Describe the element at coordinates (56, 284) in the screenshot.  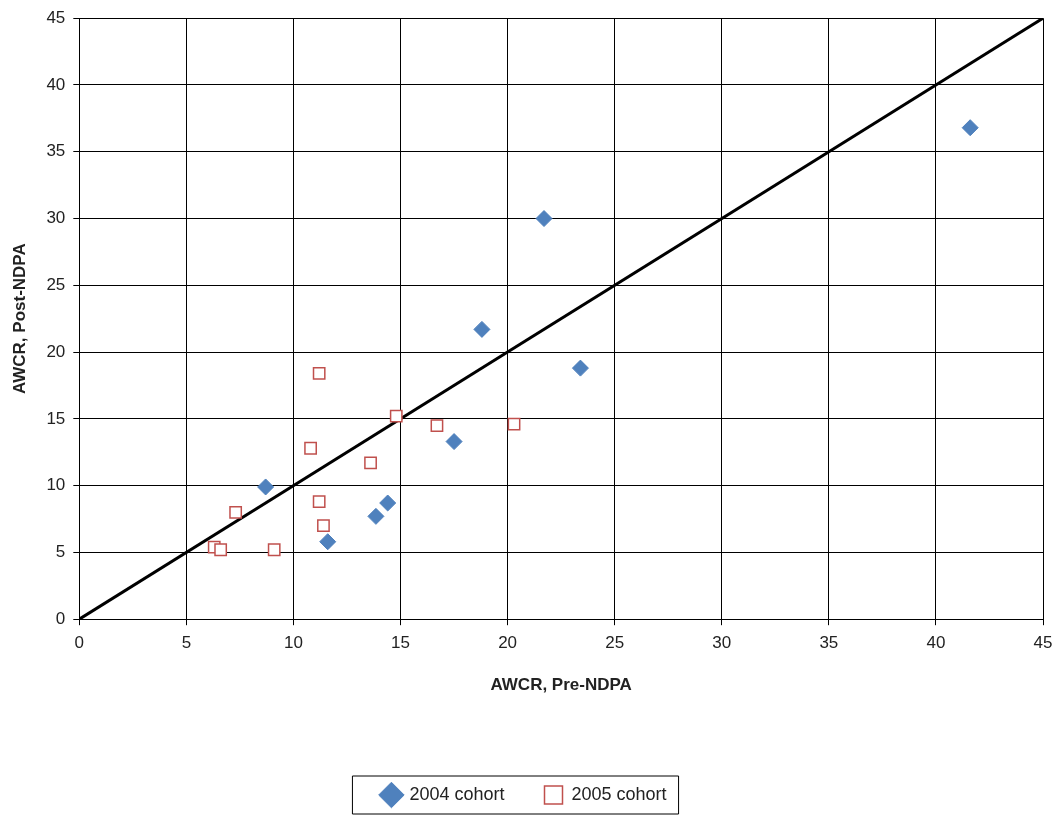
I see `y-tick-label: 25` at that location.